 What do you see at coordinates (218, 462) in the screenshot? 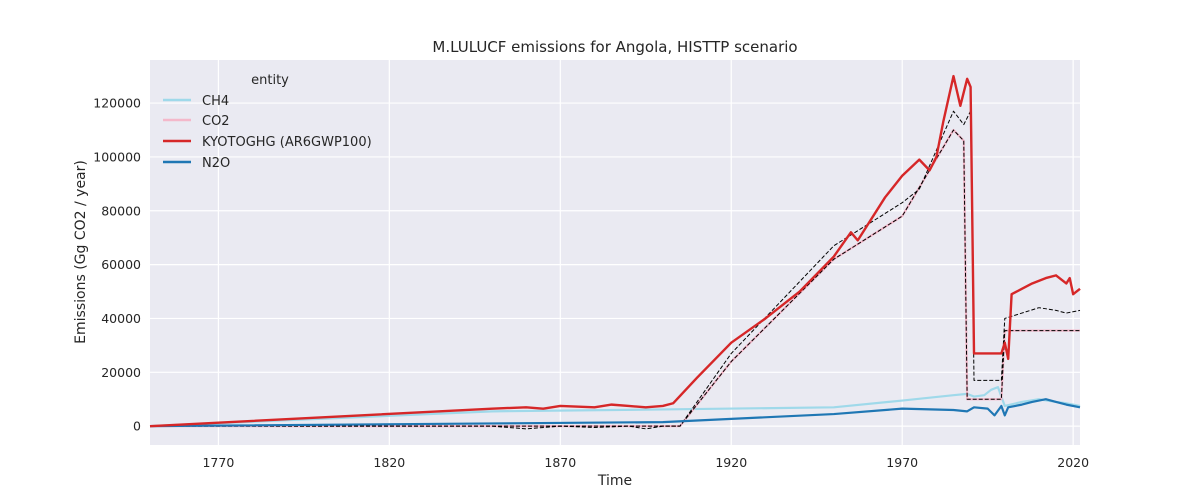
I see `x-tick-label: 1770` at bounding box center [218, 462].